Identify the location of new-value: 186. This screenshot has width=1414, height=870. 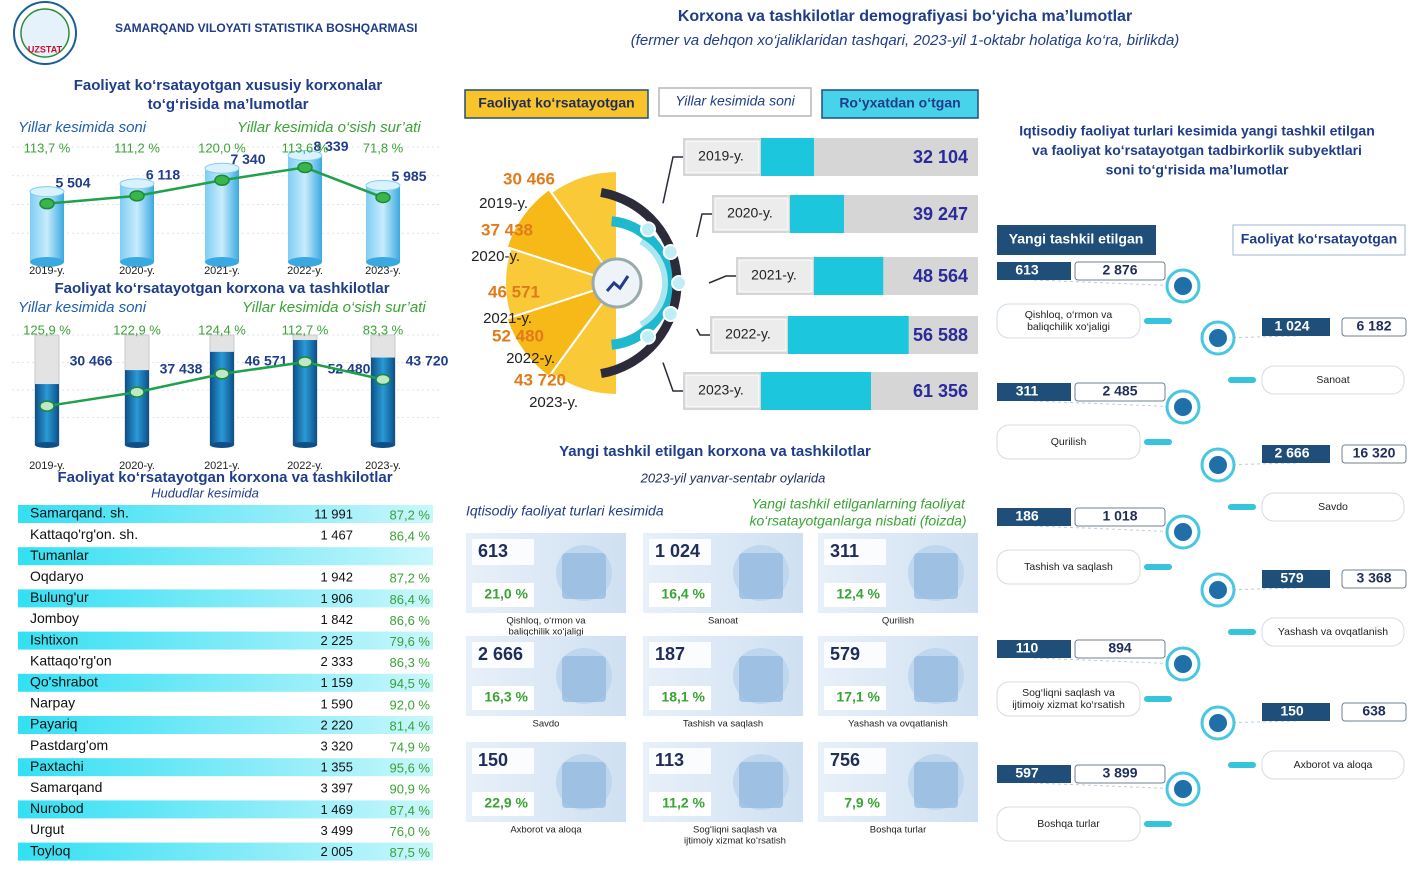
(1027, 516).